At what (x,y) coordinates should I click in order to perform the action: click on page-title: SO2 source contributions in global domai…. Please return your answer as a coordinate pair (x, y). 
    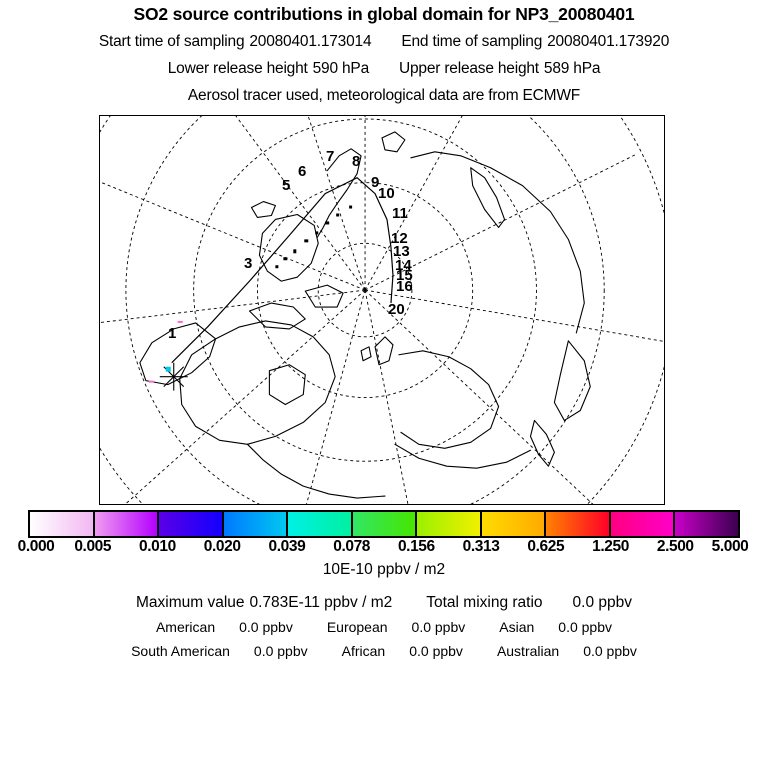
    Looking at the image, I should click on (384, 14).